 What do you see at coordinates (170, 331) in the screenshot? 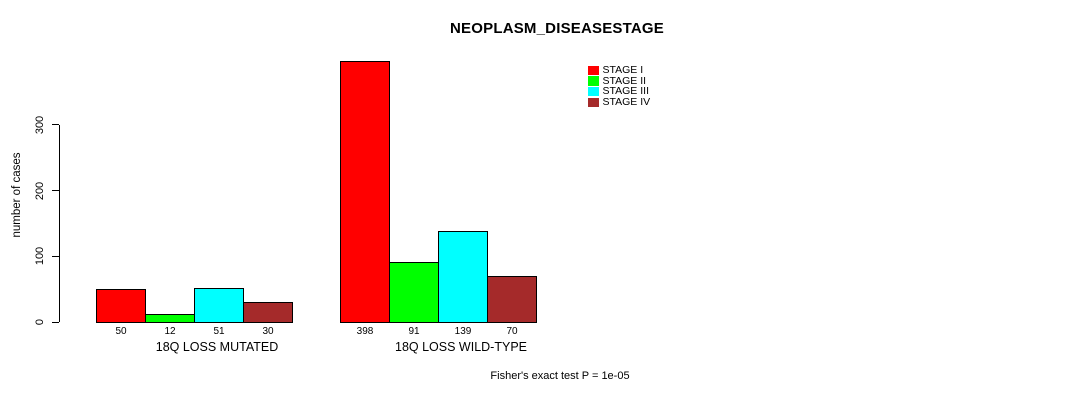
I see `bar-value-label: 12` at bounding box center [170, 331].